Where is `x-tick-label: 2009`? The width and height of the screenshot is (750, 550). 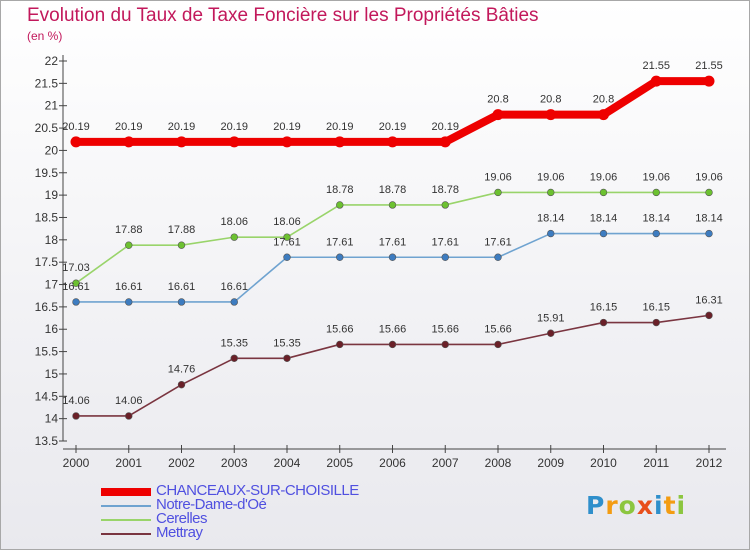 x-tick-label: 2009 is located at coordinates (550, 463).